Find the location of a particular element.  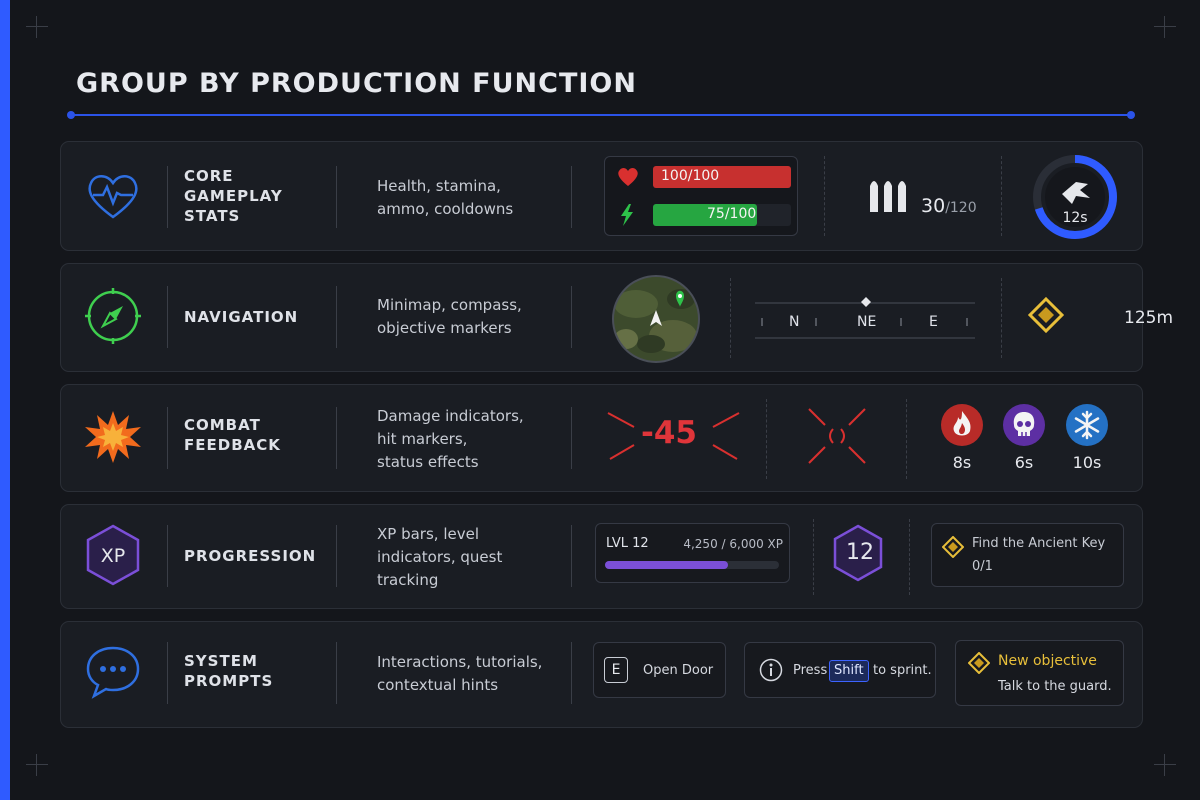

fire-icon is located at coordinates (962, 427).